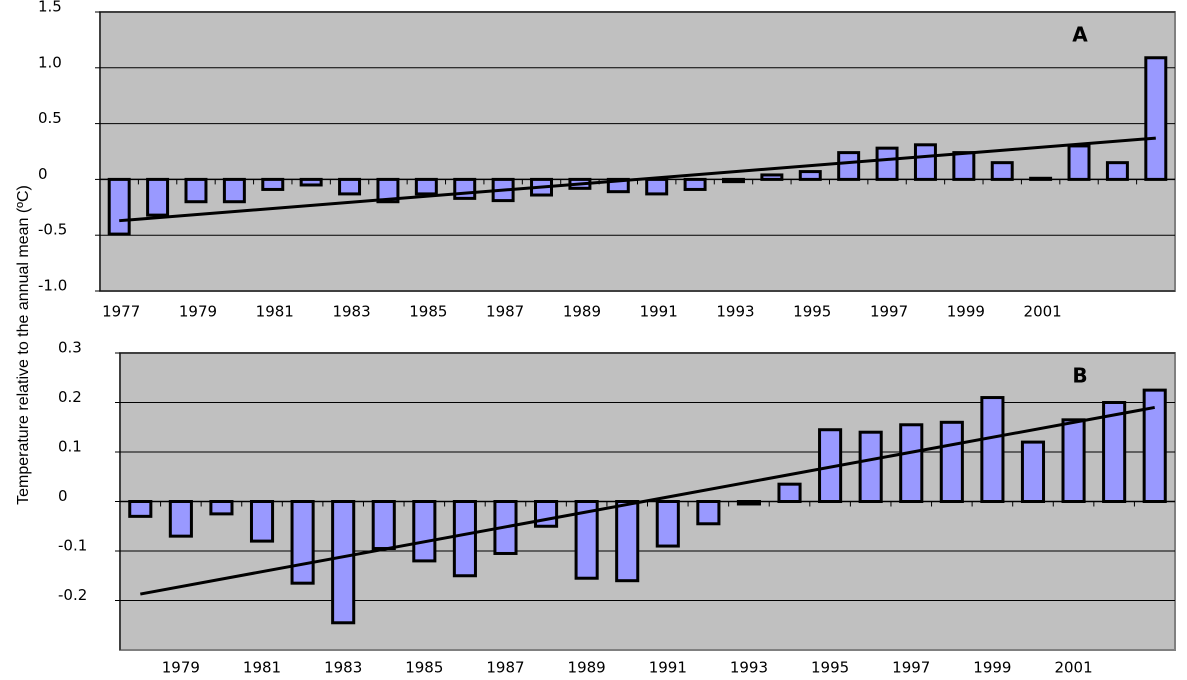  I want to click on y-tick-label: 0.1, so click(70, 447).